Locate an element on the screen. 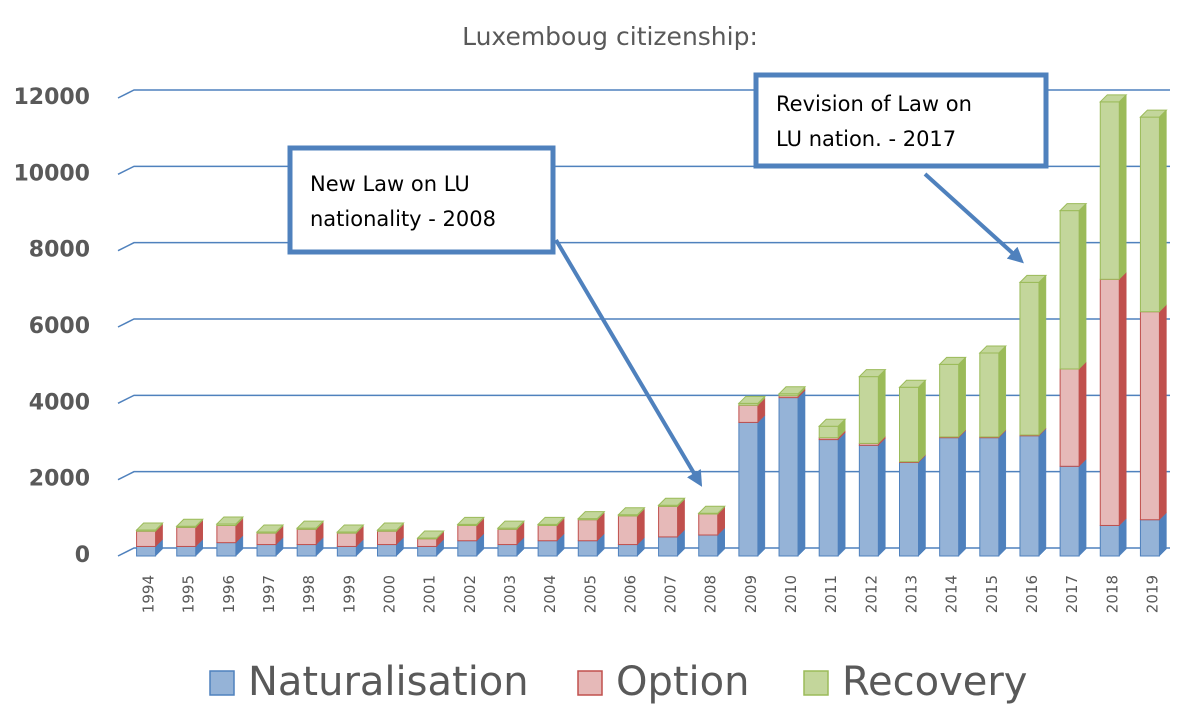  annotation-text: Revision of Law on is located at coordinates (874, 104).